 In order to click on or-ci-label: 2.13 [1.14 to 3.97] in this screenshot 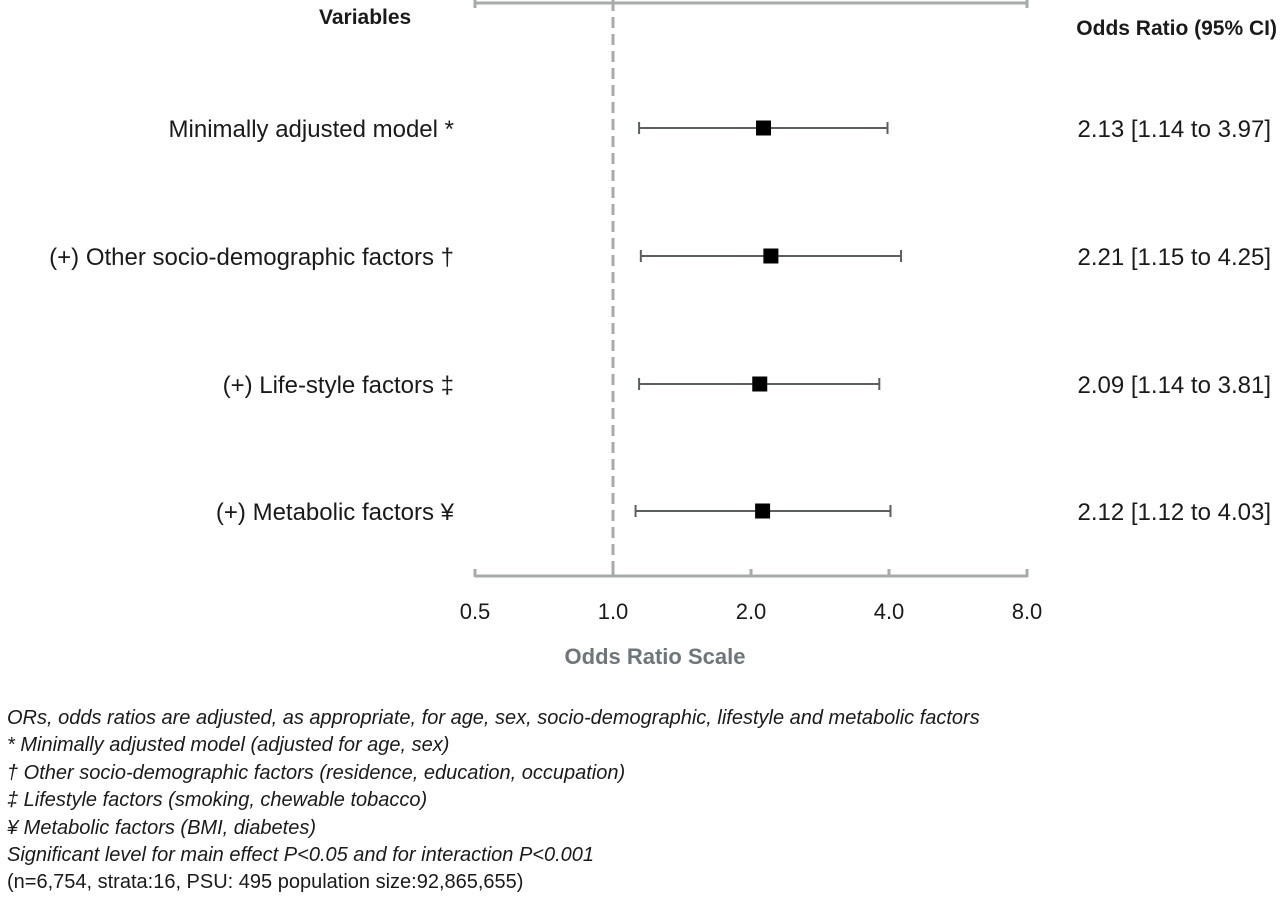, I will do `click(1175, 129)`.